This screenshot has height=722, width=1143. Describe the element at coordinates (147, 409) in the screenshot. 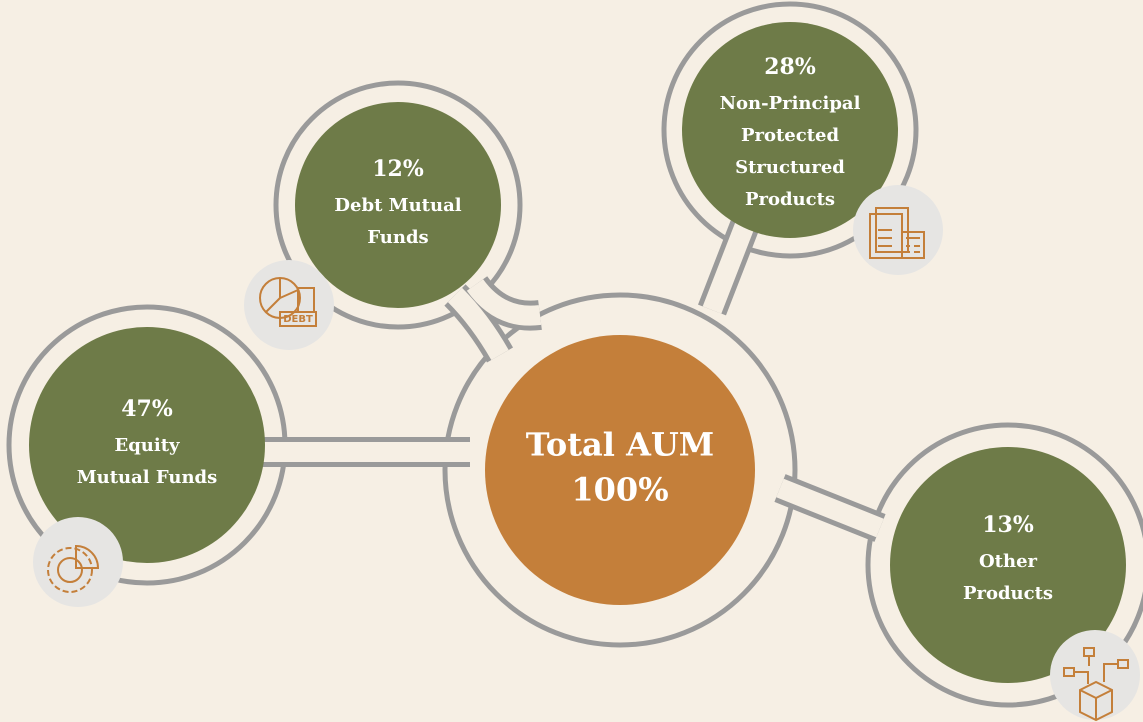

I see `node-value: 47%` at that location.